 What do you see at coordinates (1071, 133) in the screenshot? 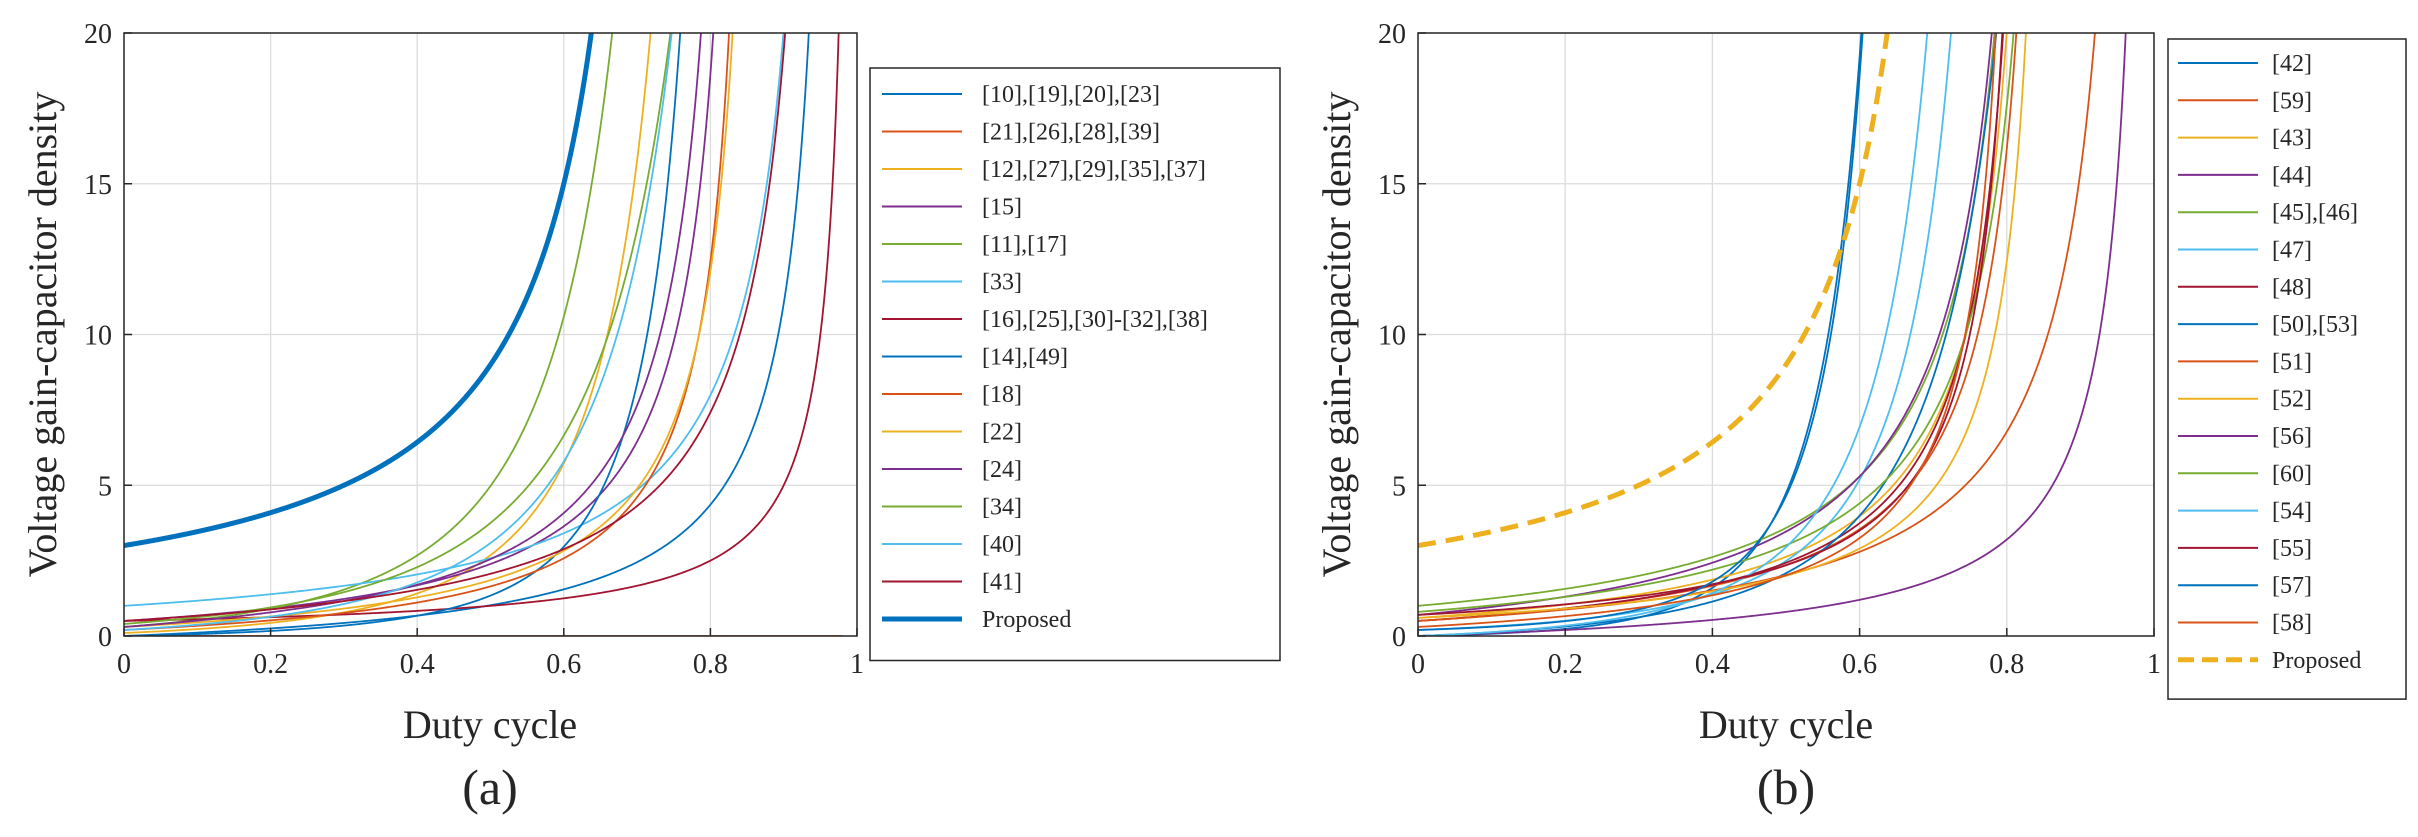
I see `legend-entry-1: [21],[26],[28],[39]` at bounding box center [1071, 133].